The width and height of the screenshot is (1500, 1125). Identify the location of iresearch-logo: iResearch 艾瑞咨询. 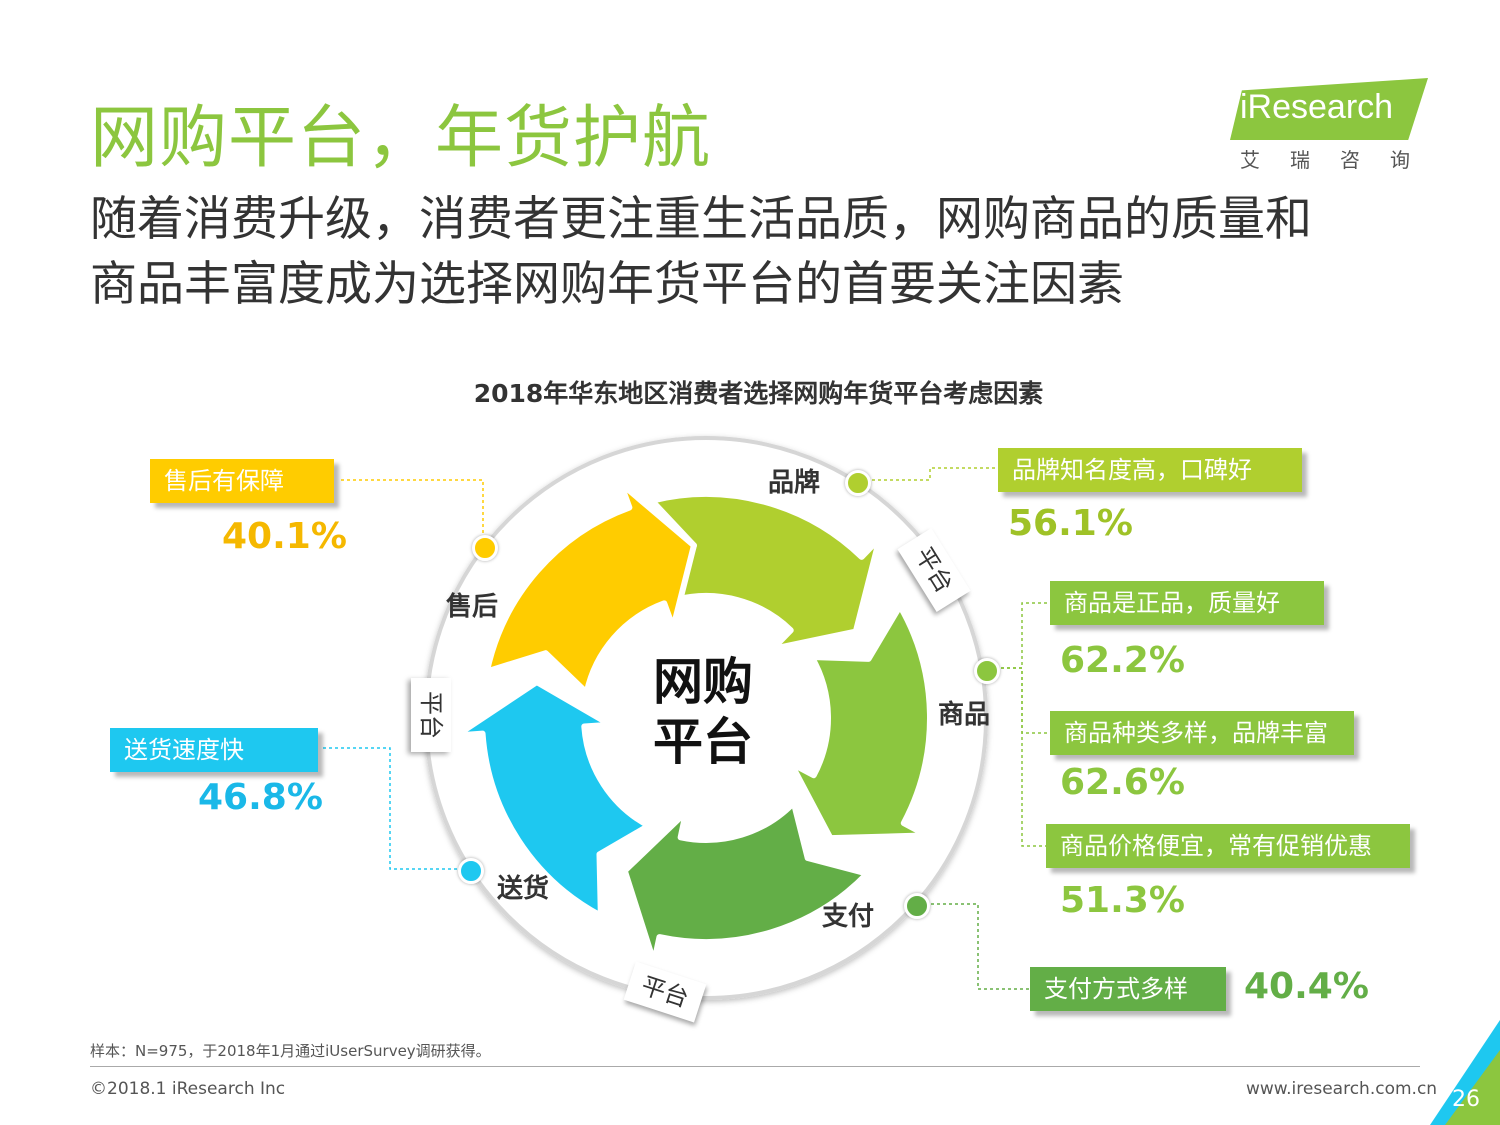
(1330, 125).